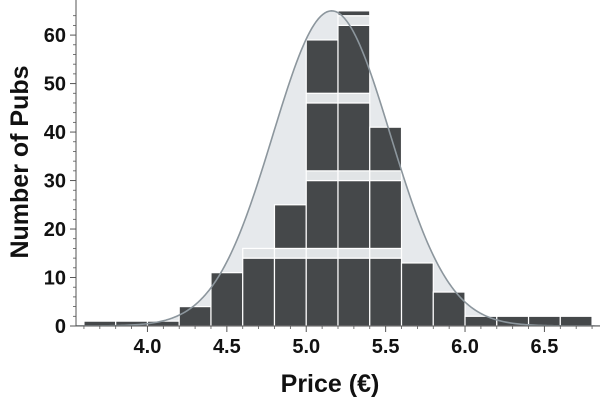 The width and height of the screenshot is (600, 402). What do you see at coordinates (55, 85) in the screenshot?
I see `y-tick-label: 50` at bounding box center [55, 85].